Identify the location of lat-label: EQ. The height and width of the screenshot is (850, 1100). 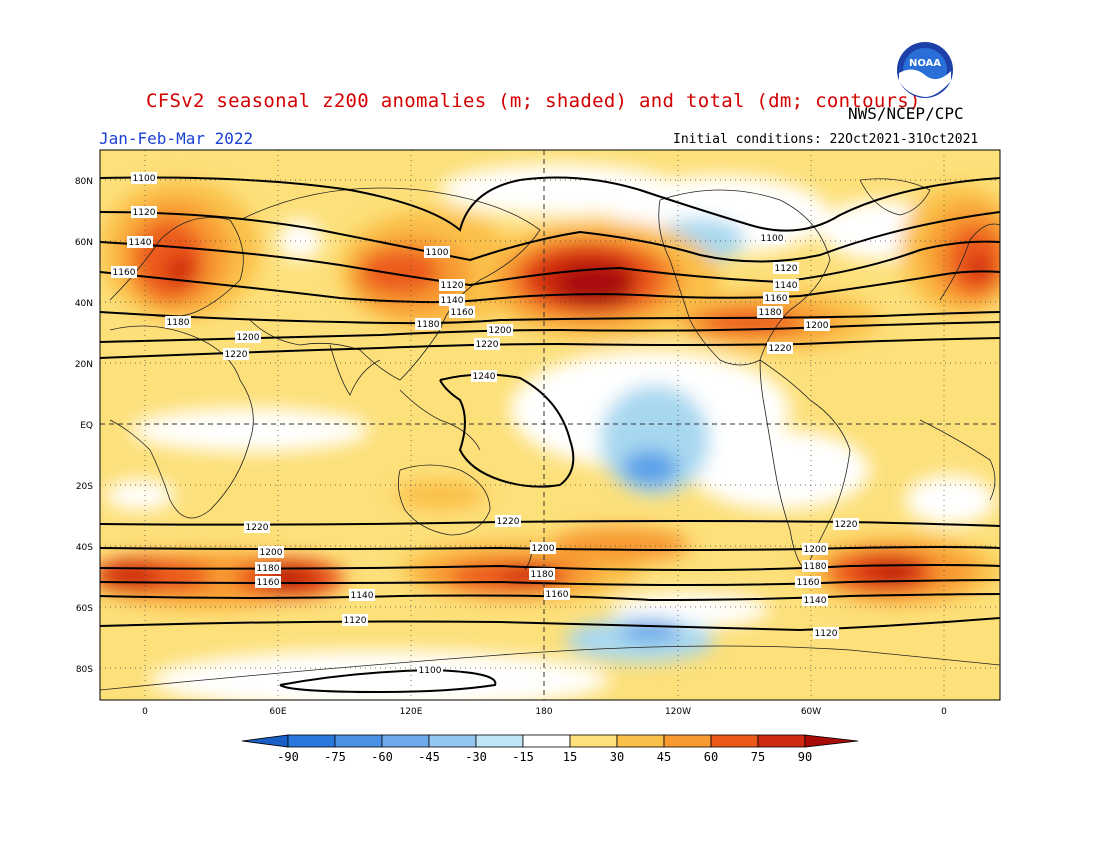
(86, 426).